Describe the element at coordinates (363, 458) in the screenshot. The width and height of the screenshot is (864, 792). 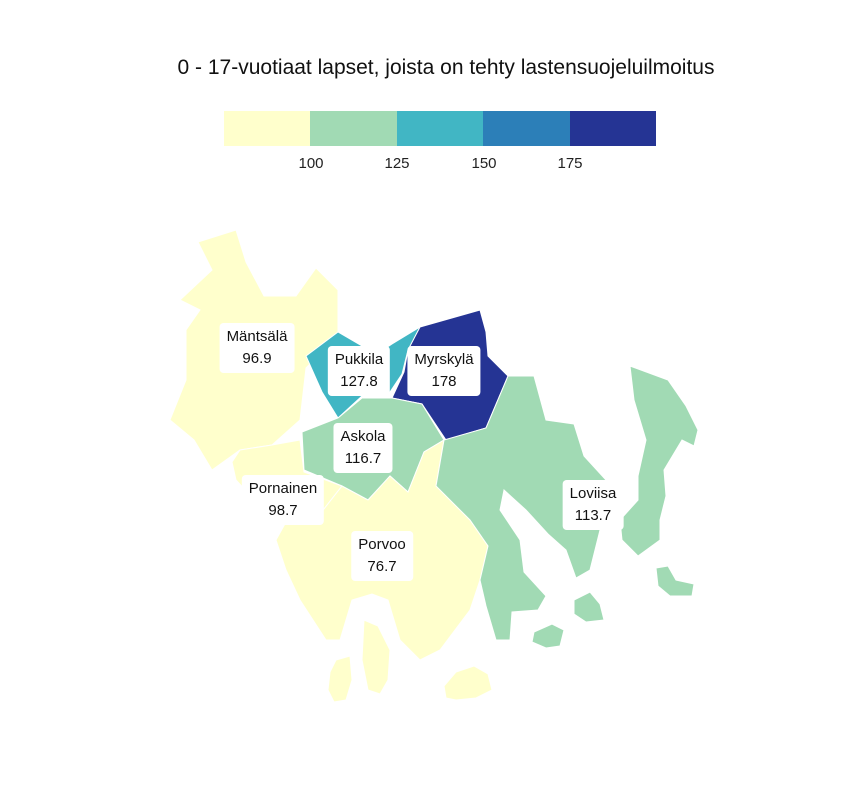
I see `label-askola-value: 116.7` at that location.